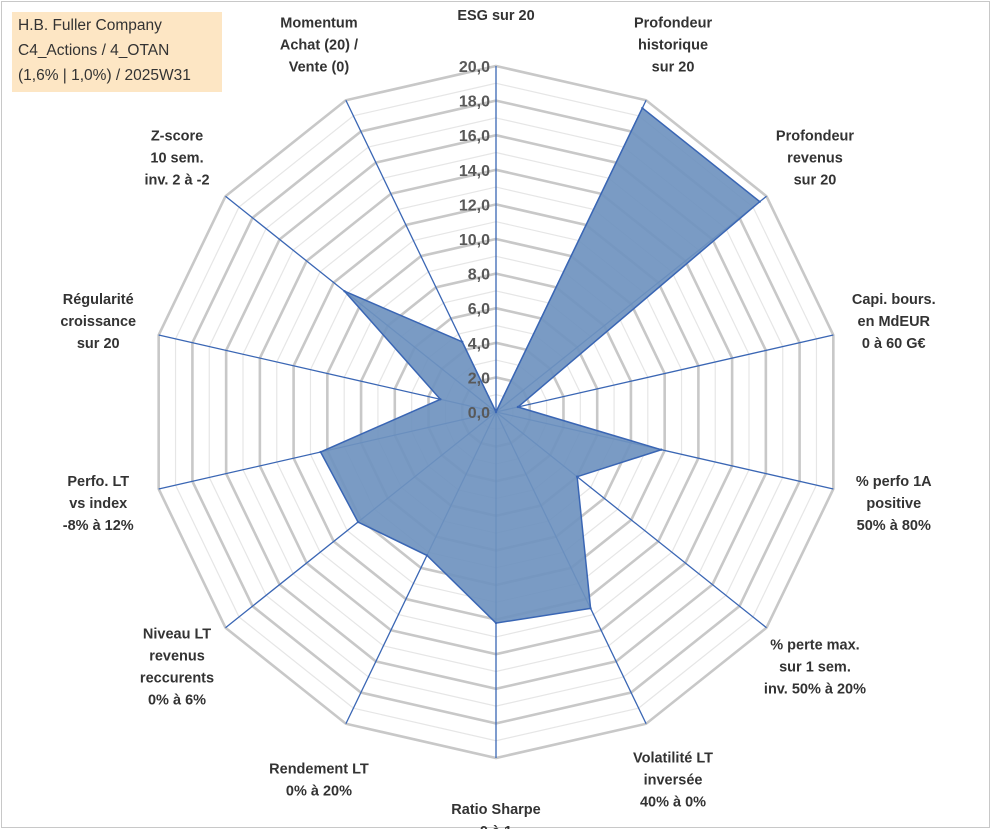 The height and width of the screenshot is (829, 991). I want to click on axis-label-line: historique, so click(673, 45).